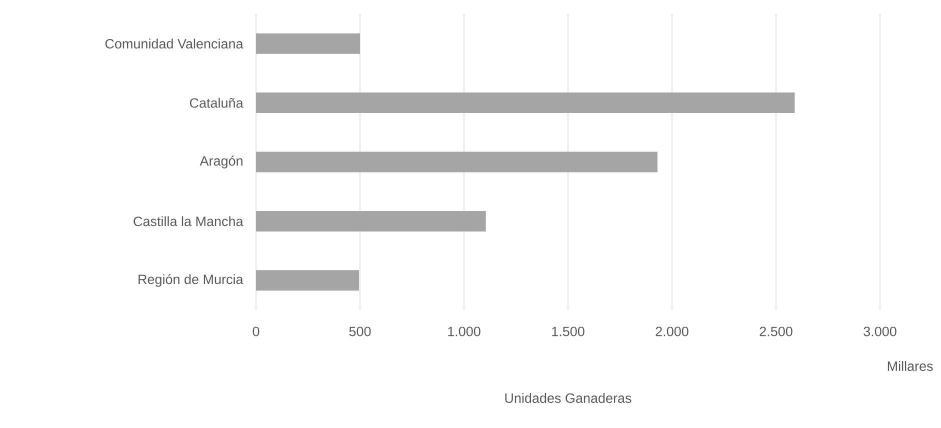 The height and width of the screenshot is (428, 941). I want to click on x-tick-label: 1.000, so click(464, 331).